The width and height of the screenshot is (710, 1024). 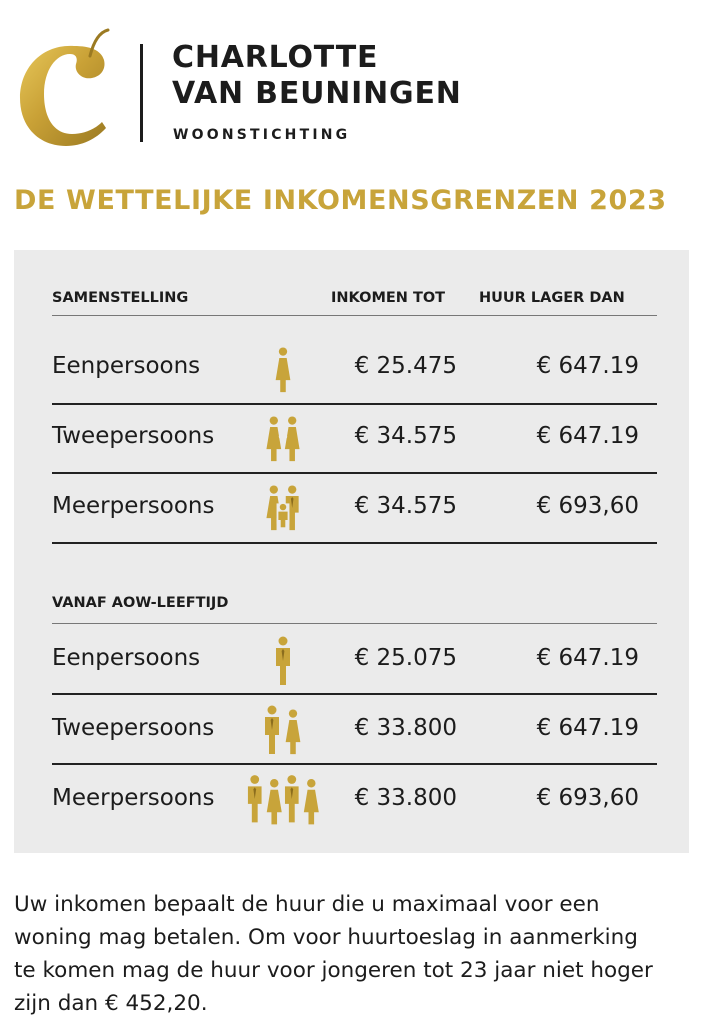 I want to click on brand-name-line1: CHARLOTTE, so click(x=275, y=57).